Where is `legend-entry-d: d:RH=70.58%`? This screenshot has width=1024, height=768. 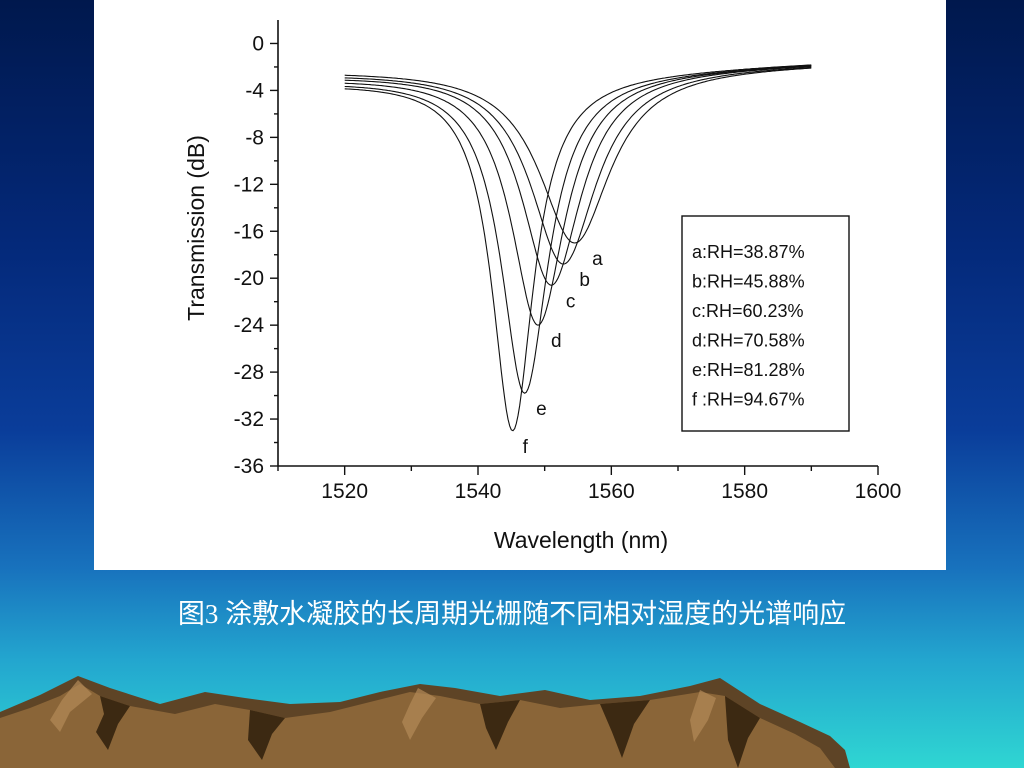
legend-entry-d: d:RH=70.58% is located at coordinates (748, 341).